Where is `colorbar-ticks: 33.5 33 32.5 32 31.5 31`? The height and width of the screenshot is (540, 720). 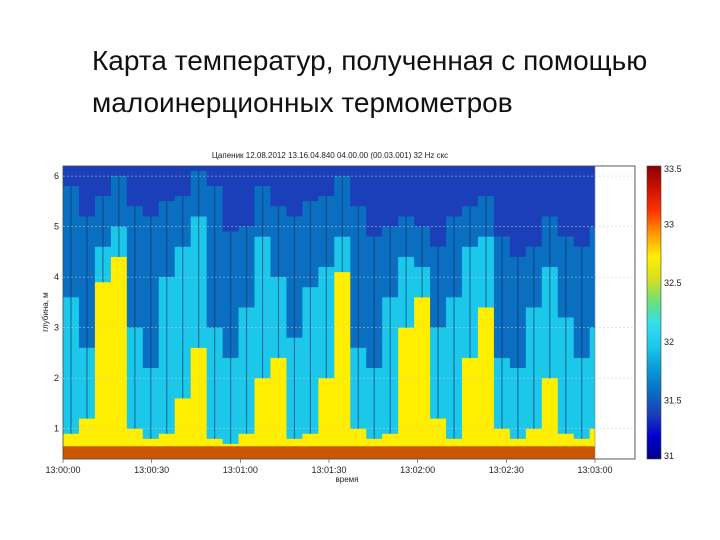
colorbar-ticks: 33.5 33 32.5 32 31.5 31 is located at coordinates (673, 312).